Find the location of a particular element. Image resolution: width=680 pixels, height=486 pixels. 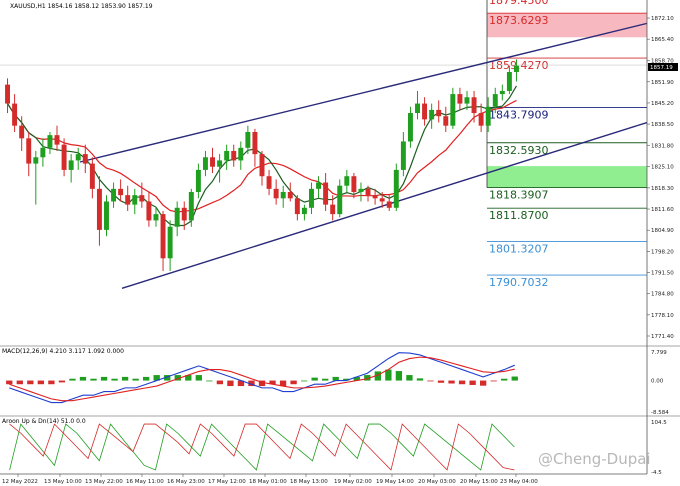

macd-pane: MACD(12,26,9) 4.210 3.117 1.092 0.000 is located at coordinates (340, 374).